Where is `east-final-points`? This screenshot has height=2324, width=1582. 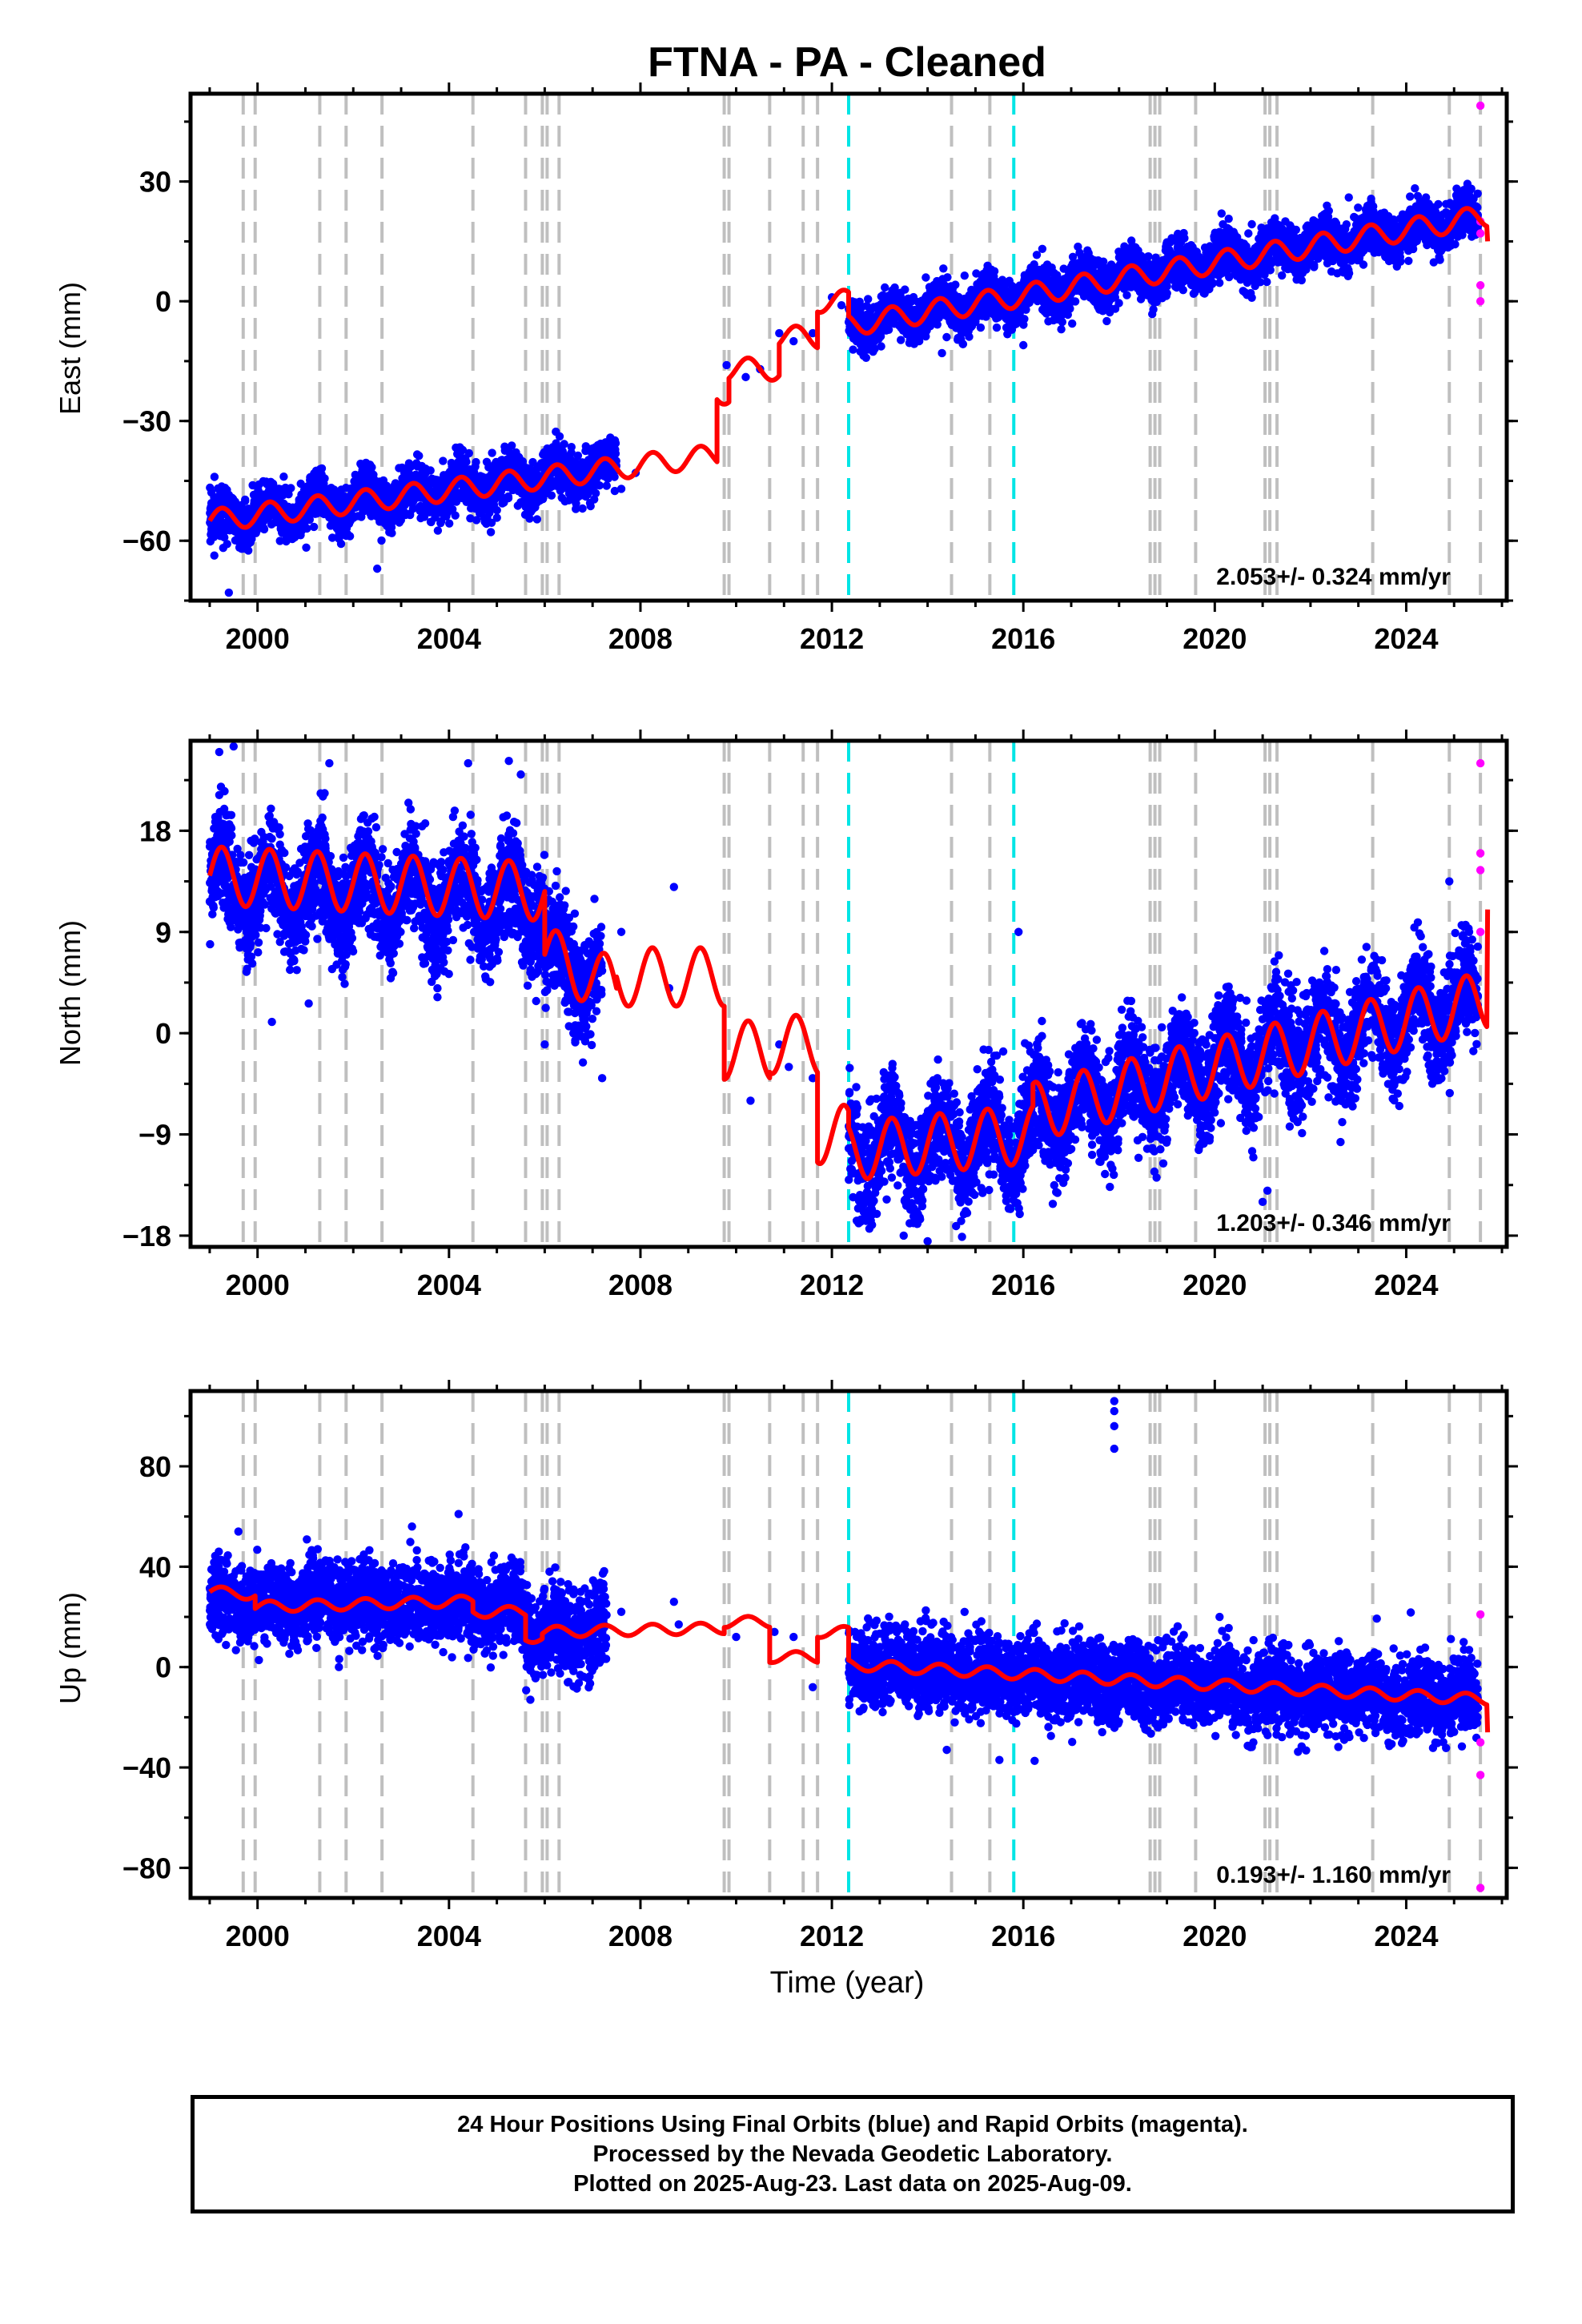
east-final-points is located at coordinates (845, 388).